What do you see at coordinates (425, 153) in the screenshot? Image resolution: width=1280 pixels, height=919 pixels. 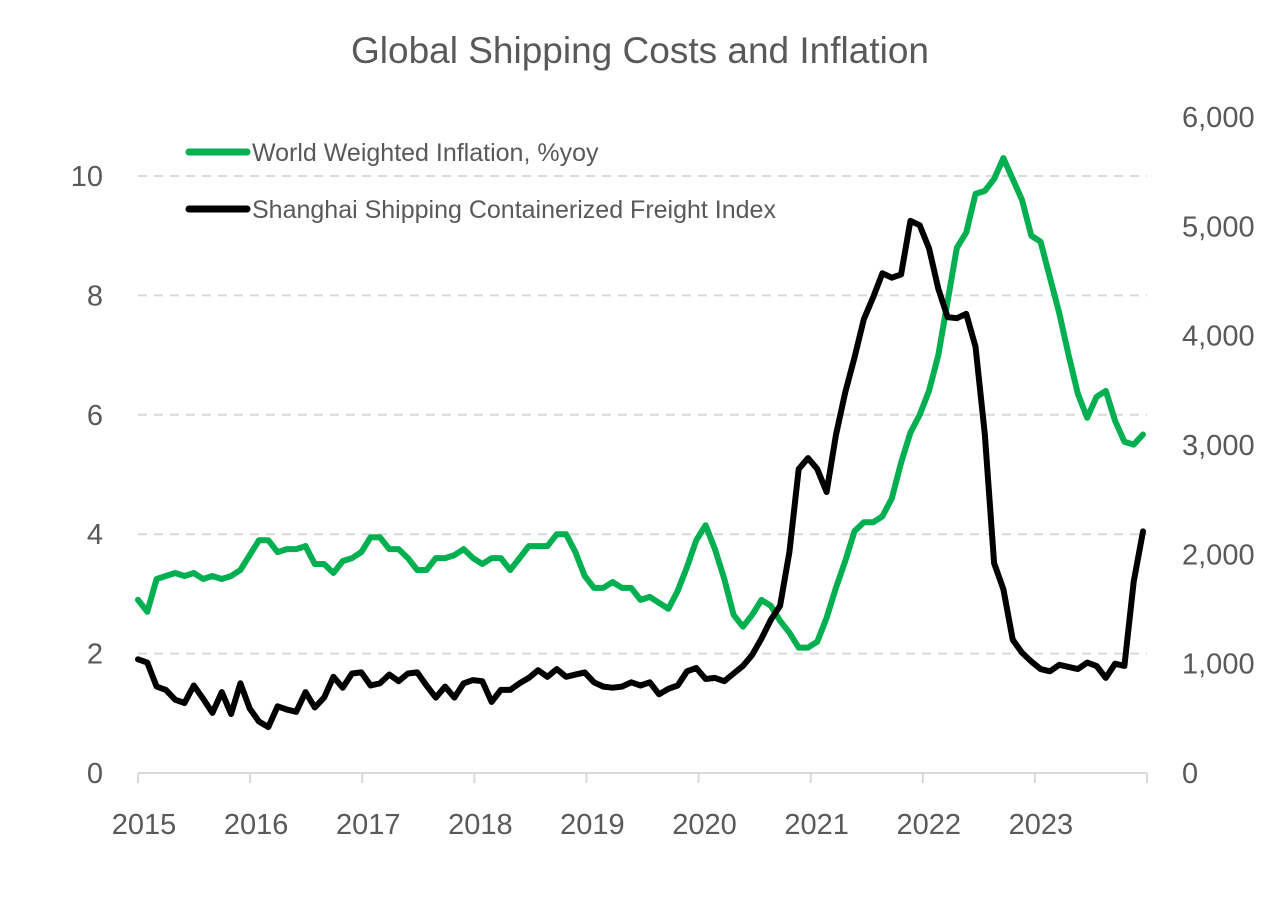 I see `legend-label-inflation: World Weighted Inflation, %yoy` at bounding box center [425, 153].